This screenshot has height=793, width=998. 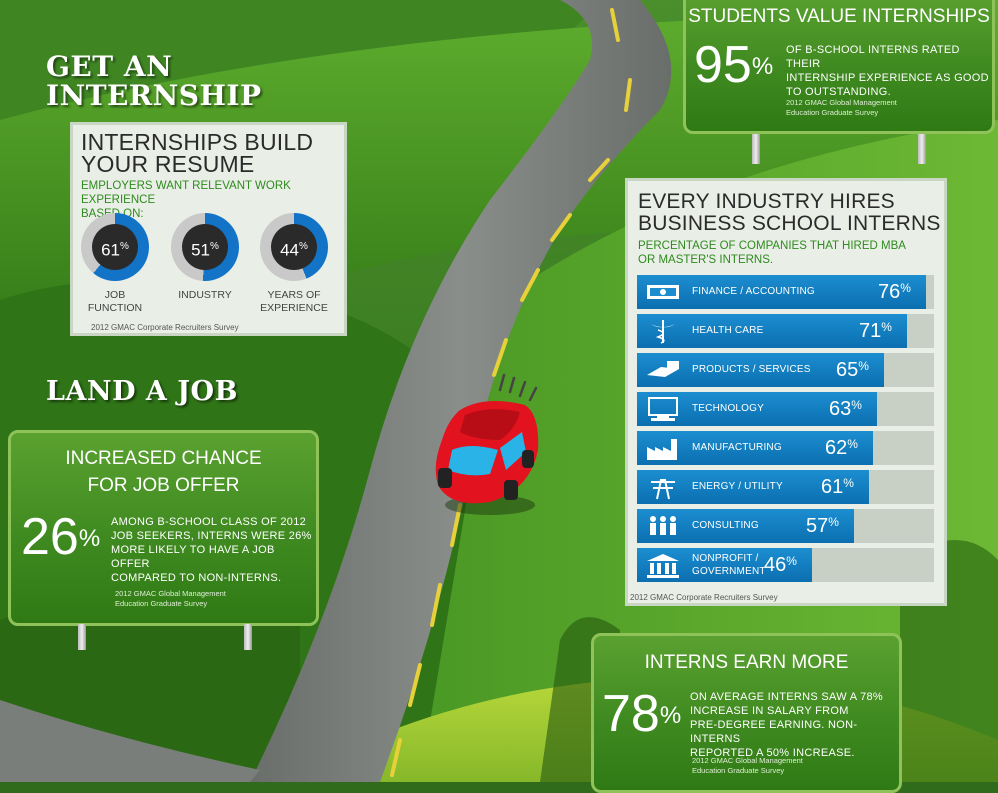 What do you see at coordinates (663, 369) in the screenshot?
I see `boxes-icon` at bounding box center [663, 369].